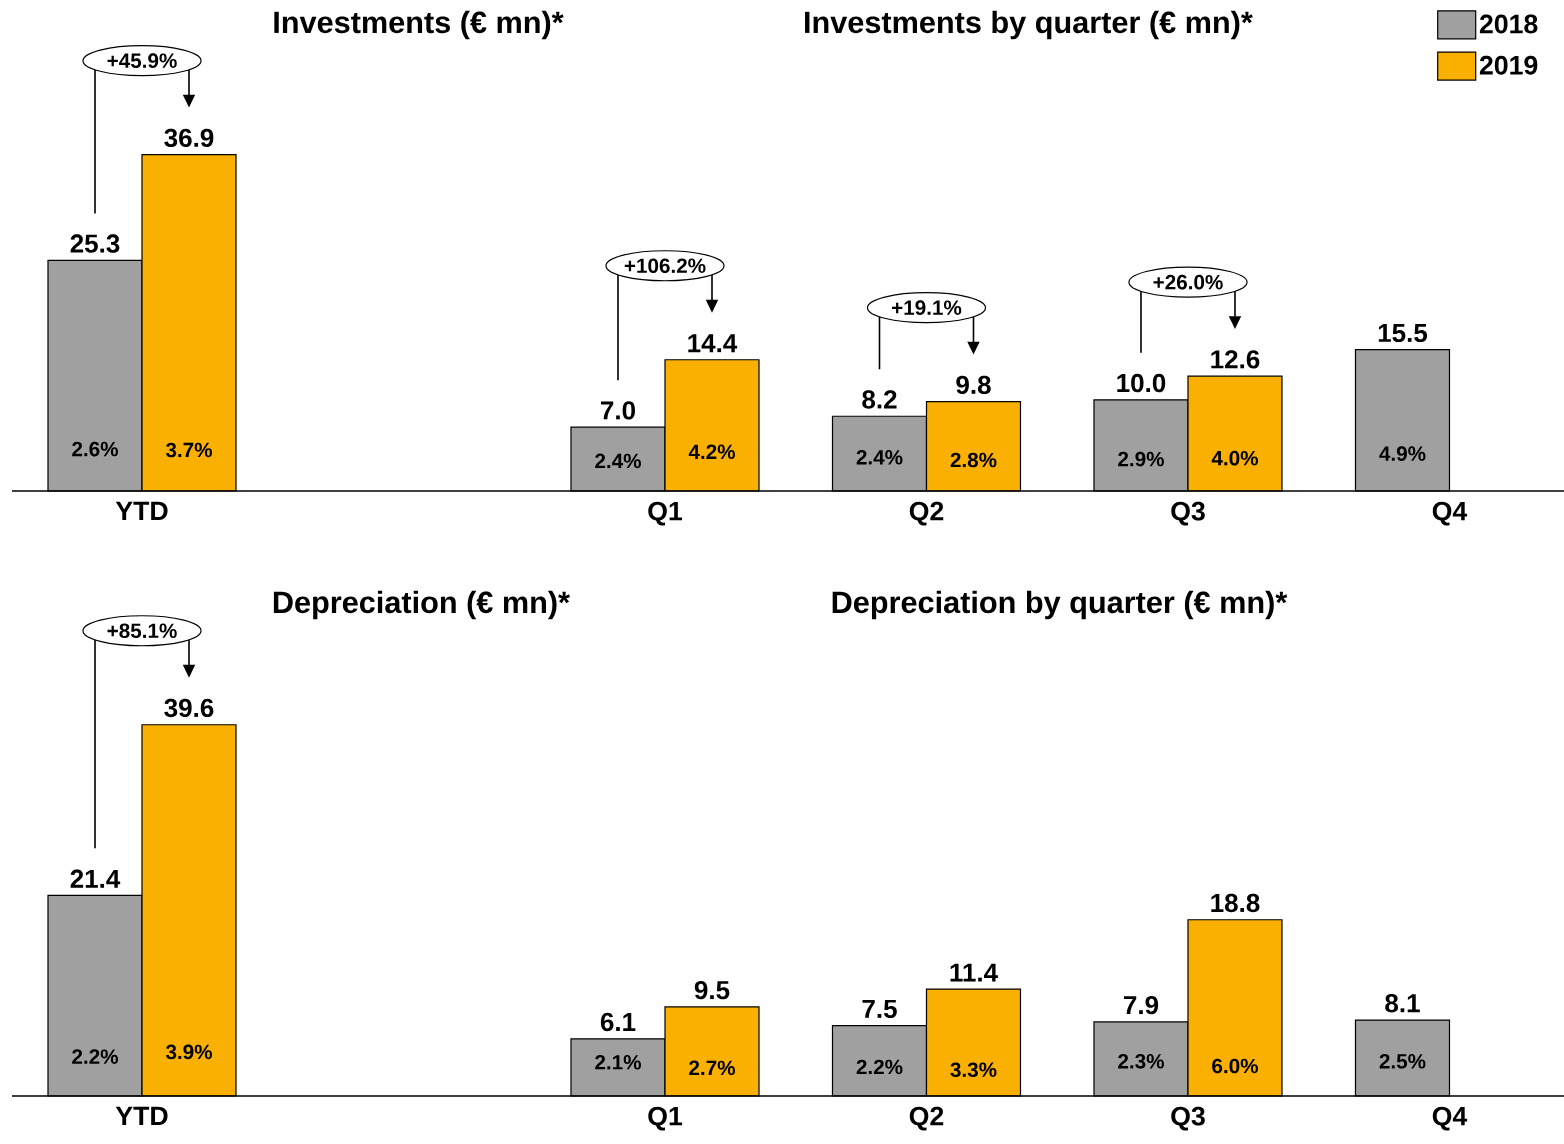  Describe the element at coordinates (973, 1070) in the screenshot. I see `annotation: 3.3%` at that location.